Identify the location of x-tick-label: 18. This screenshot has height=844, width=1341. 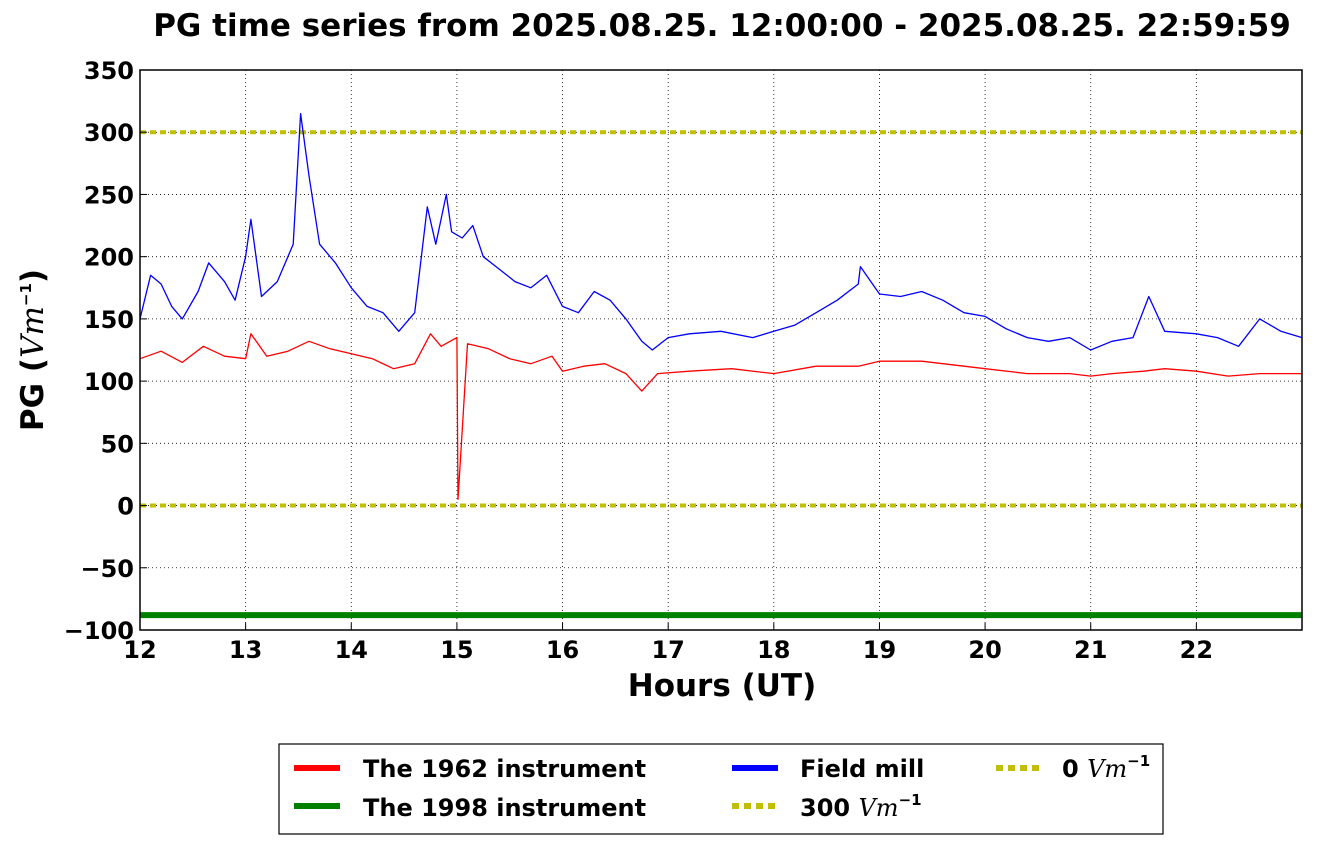
(773, 650).